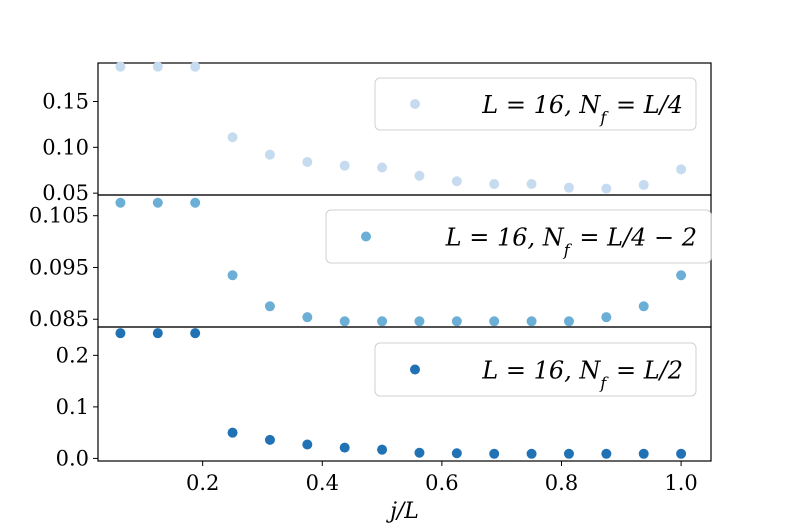 Image resolution: width=789 pixels, height=526 pixels. What do you see at coordinates (582, 109) in the screenshot?
I see `legend-label: L = 16, Nf = L/4` at bounding box center [582, 109].